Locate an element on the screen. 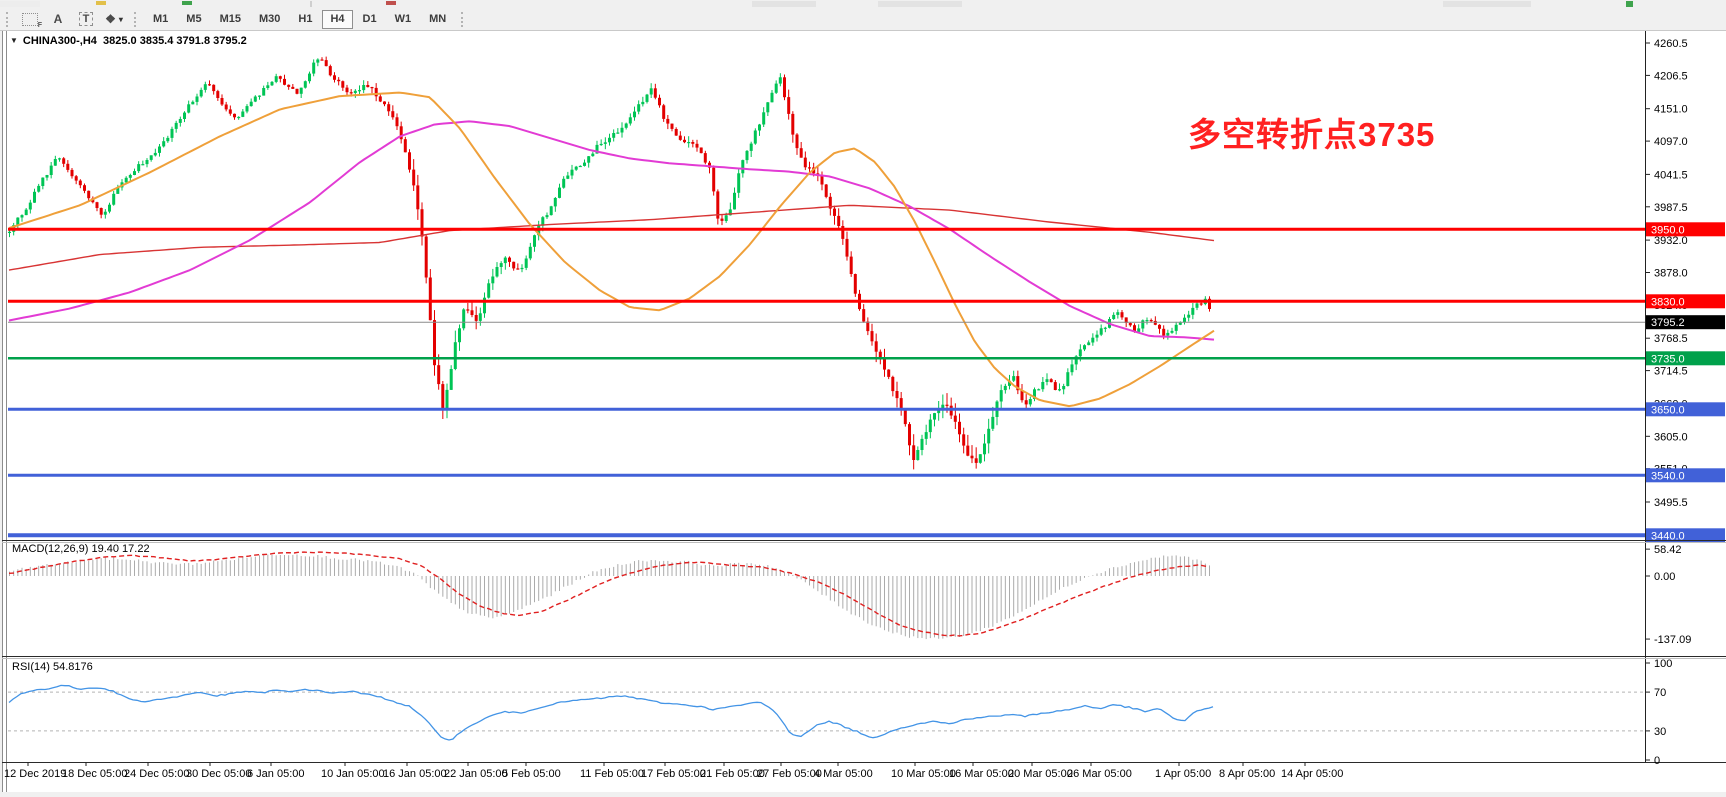 The image size is (1726, 797). svg-text: 4206.5 is located at coordinates (1671, 76).